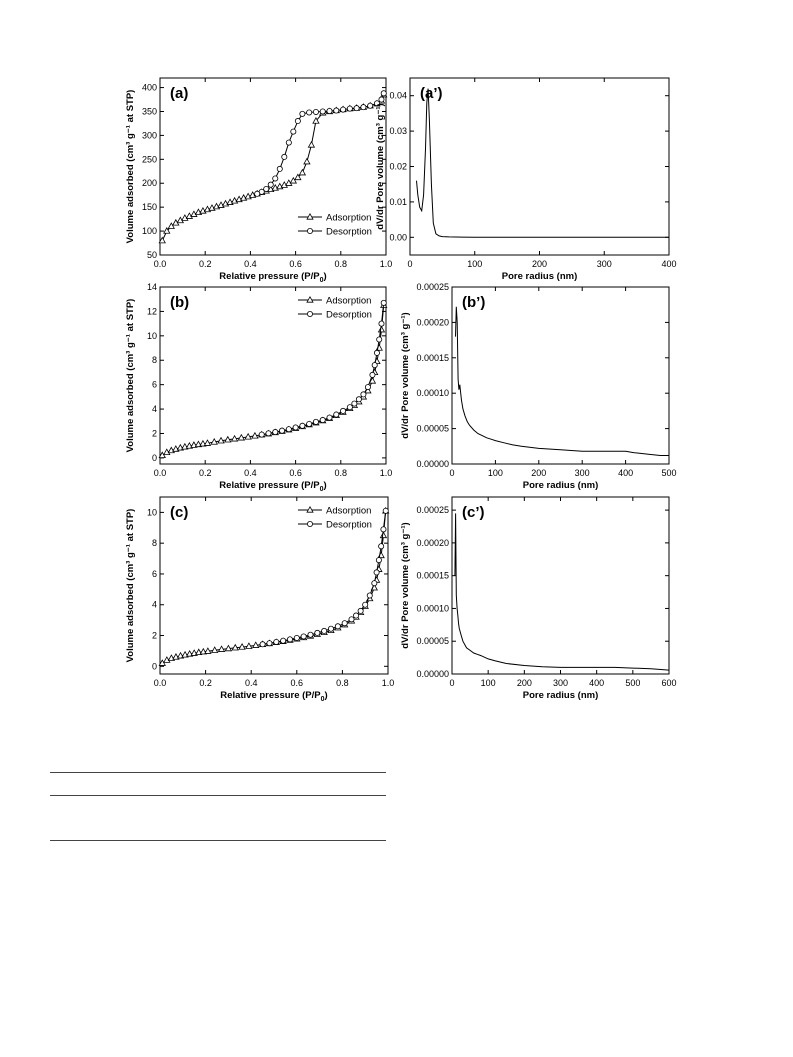 The width and height of the screenshot is (793, 1057). Describe the element at coordinates (309, 230) in the screenshot. I see `legend-marker-circle` at that location.